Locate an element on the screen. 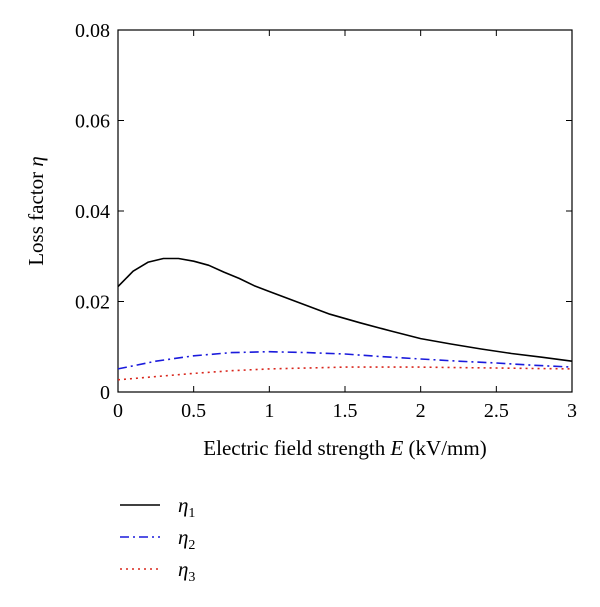 This screenshot has width=600, height=607. x-axis-label-text: Electric field strength is located at coordinates (296, 448).